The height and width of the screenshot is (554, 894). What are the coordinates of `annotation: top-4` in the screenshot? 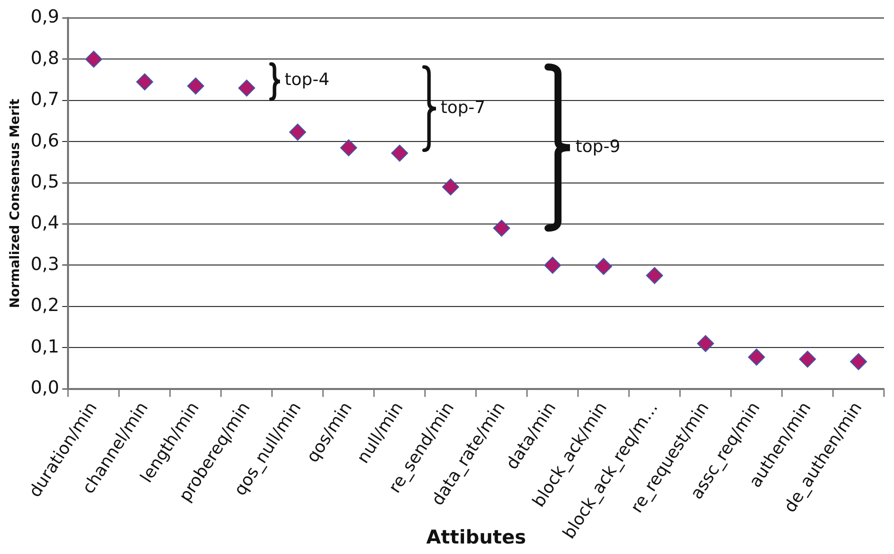 It's located at (307, 80).